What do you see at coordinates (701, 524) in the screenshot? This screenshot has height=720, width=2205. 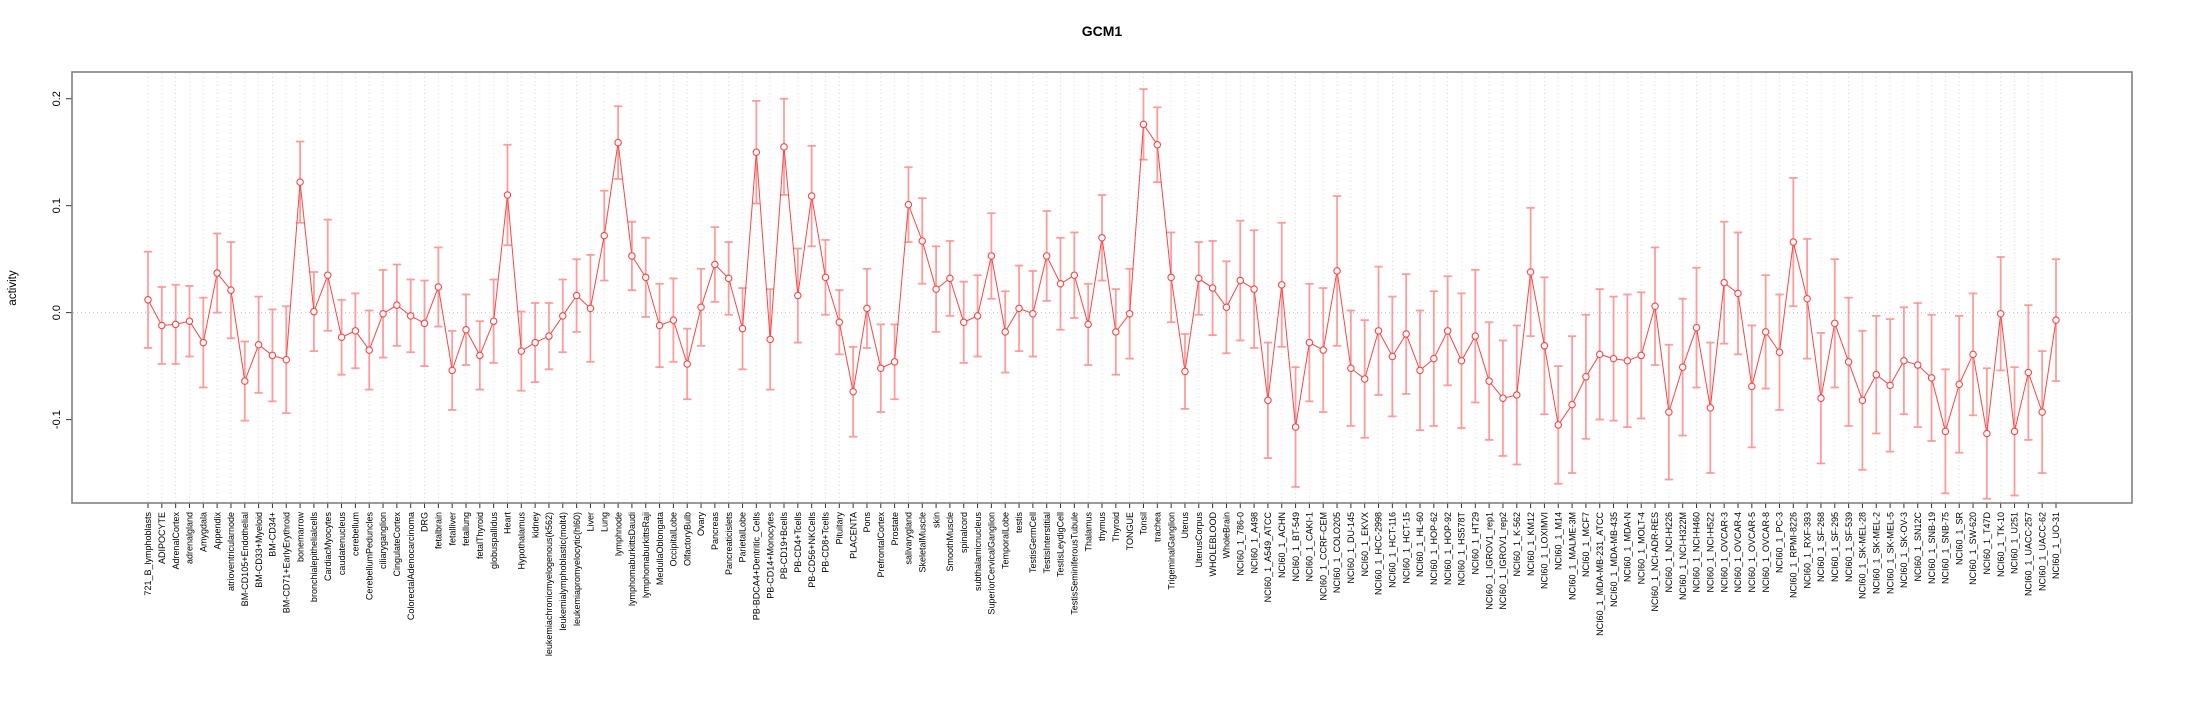 I see `x-tick-label: Ovary` at bounding box center [701, 524].